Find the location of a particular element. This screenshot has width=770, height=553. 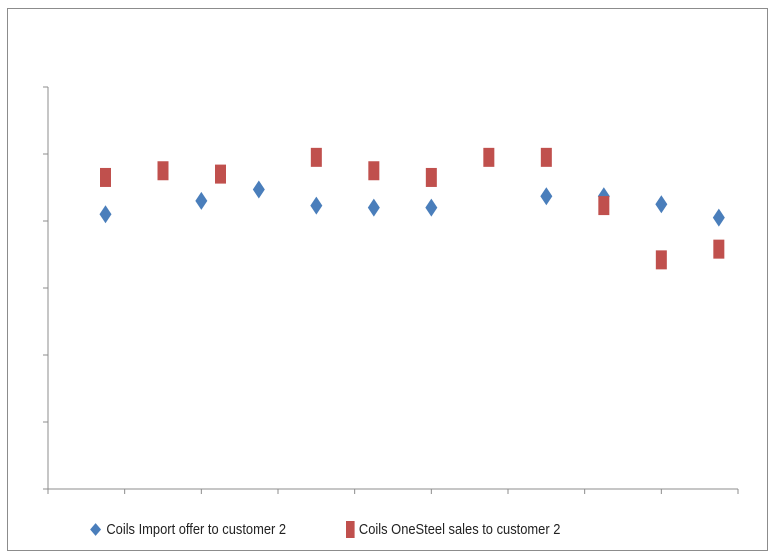

legend-label-import: Coils Import offer to customer 2 is located at coordinates (196, 529).